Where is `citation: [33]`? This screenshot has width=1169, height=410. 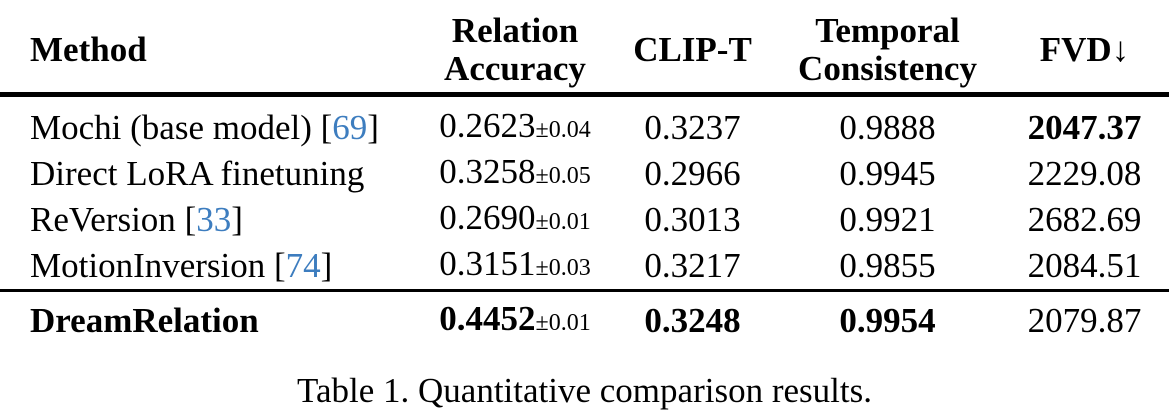
citation: [33] is located at coordinates (209, 219).